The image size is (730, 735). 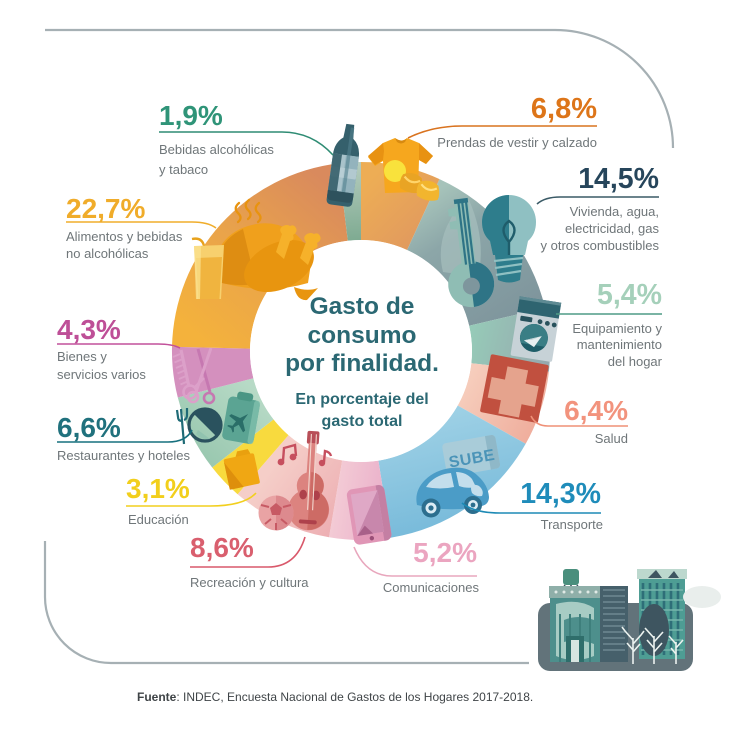 I want to click on svg-text: y otros combustibles, so click(x=600, y=245).